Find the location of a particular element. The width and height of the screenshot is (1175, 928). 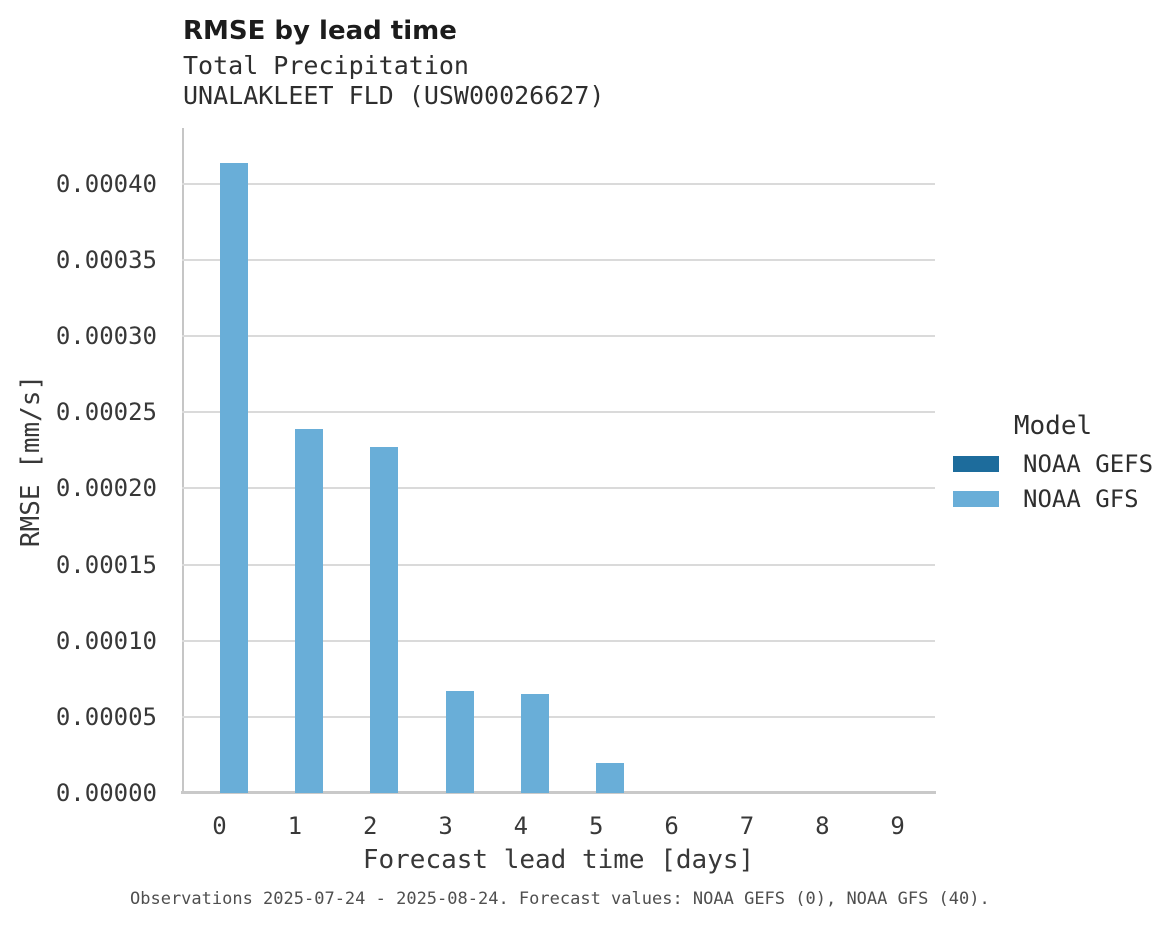

legend-title: Model is located at coordinates (1053, 426).